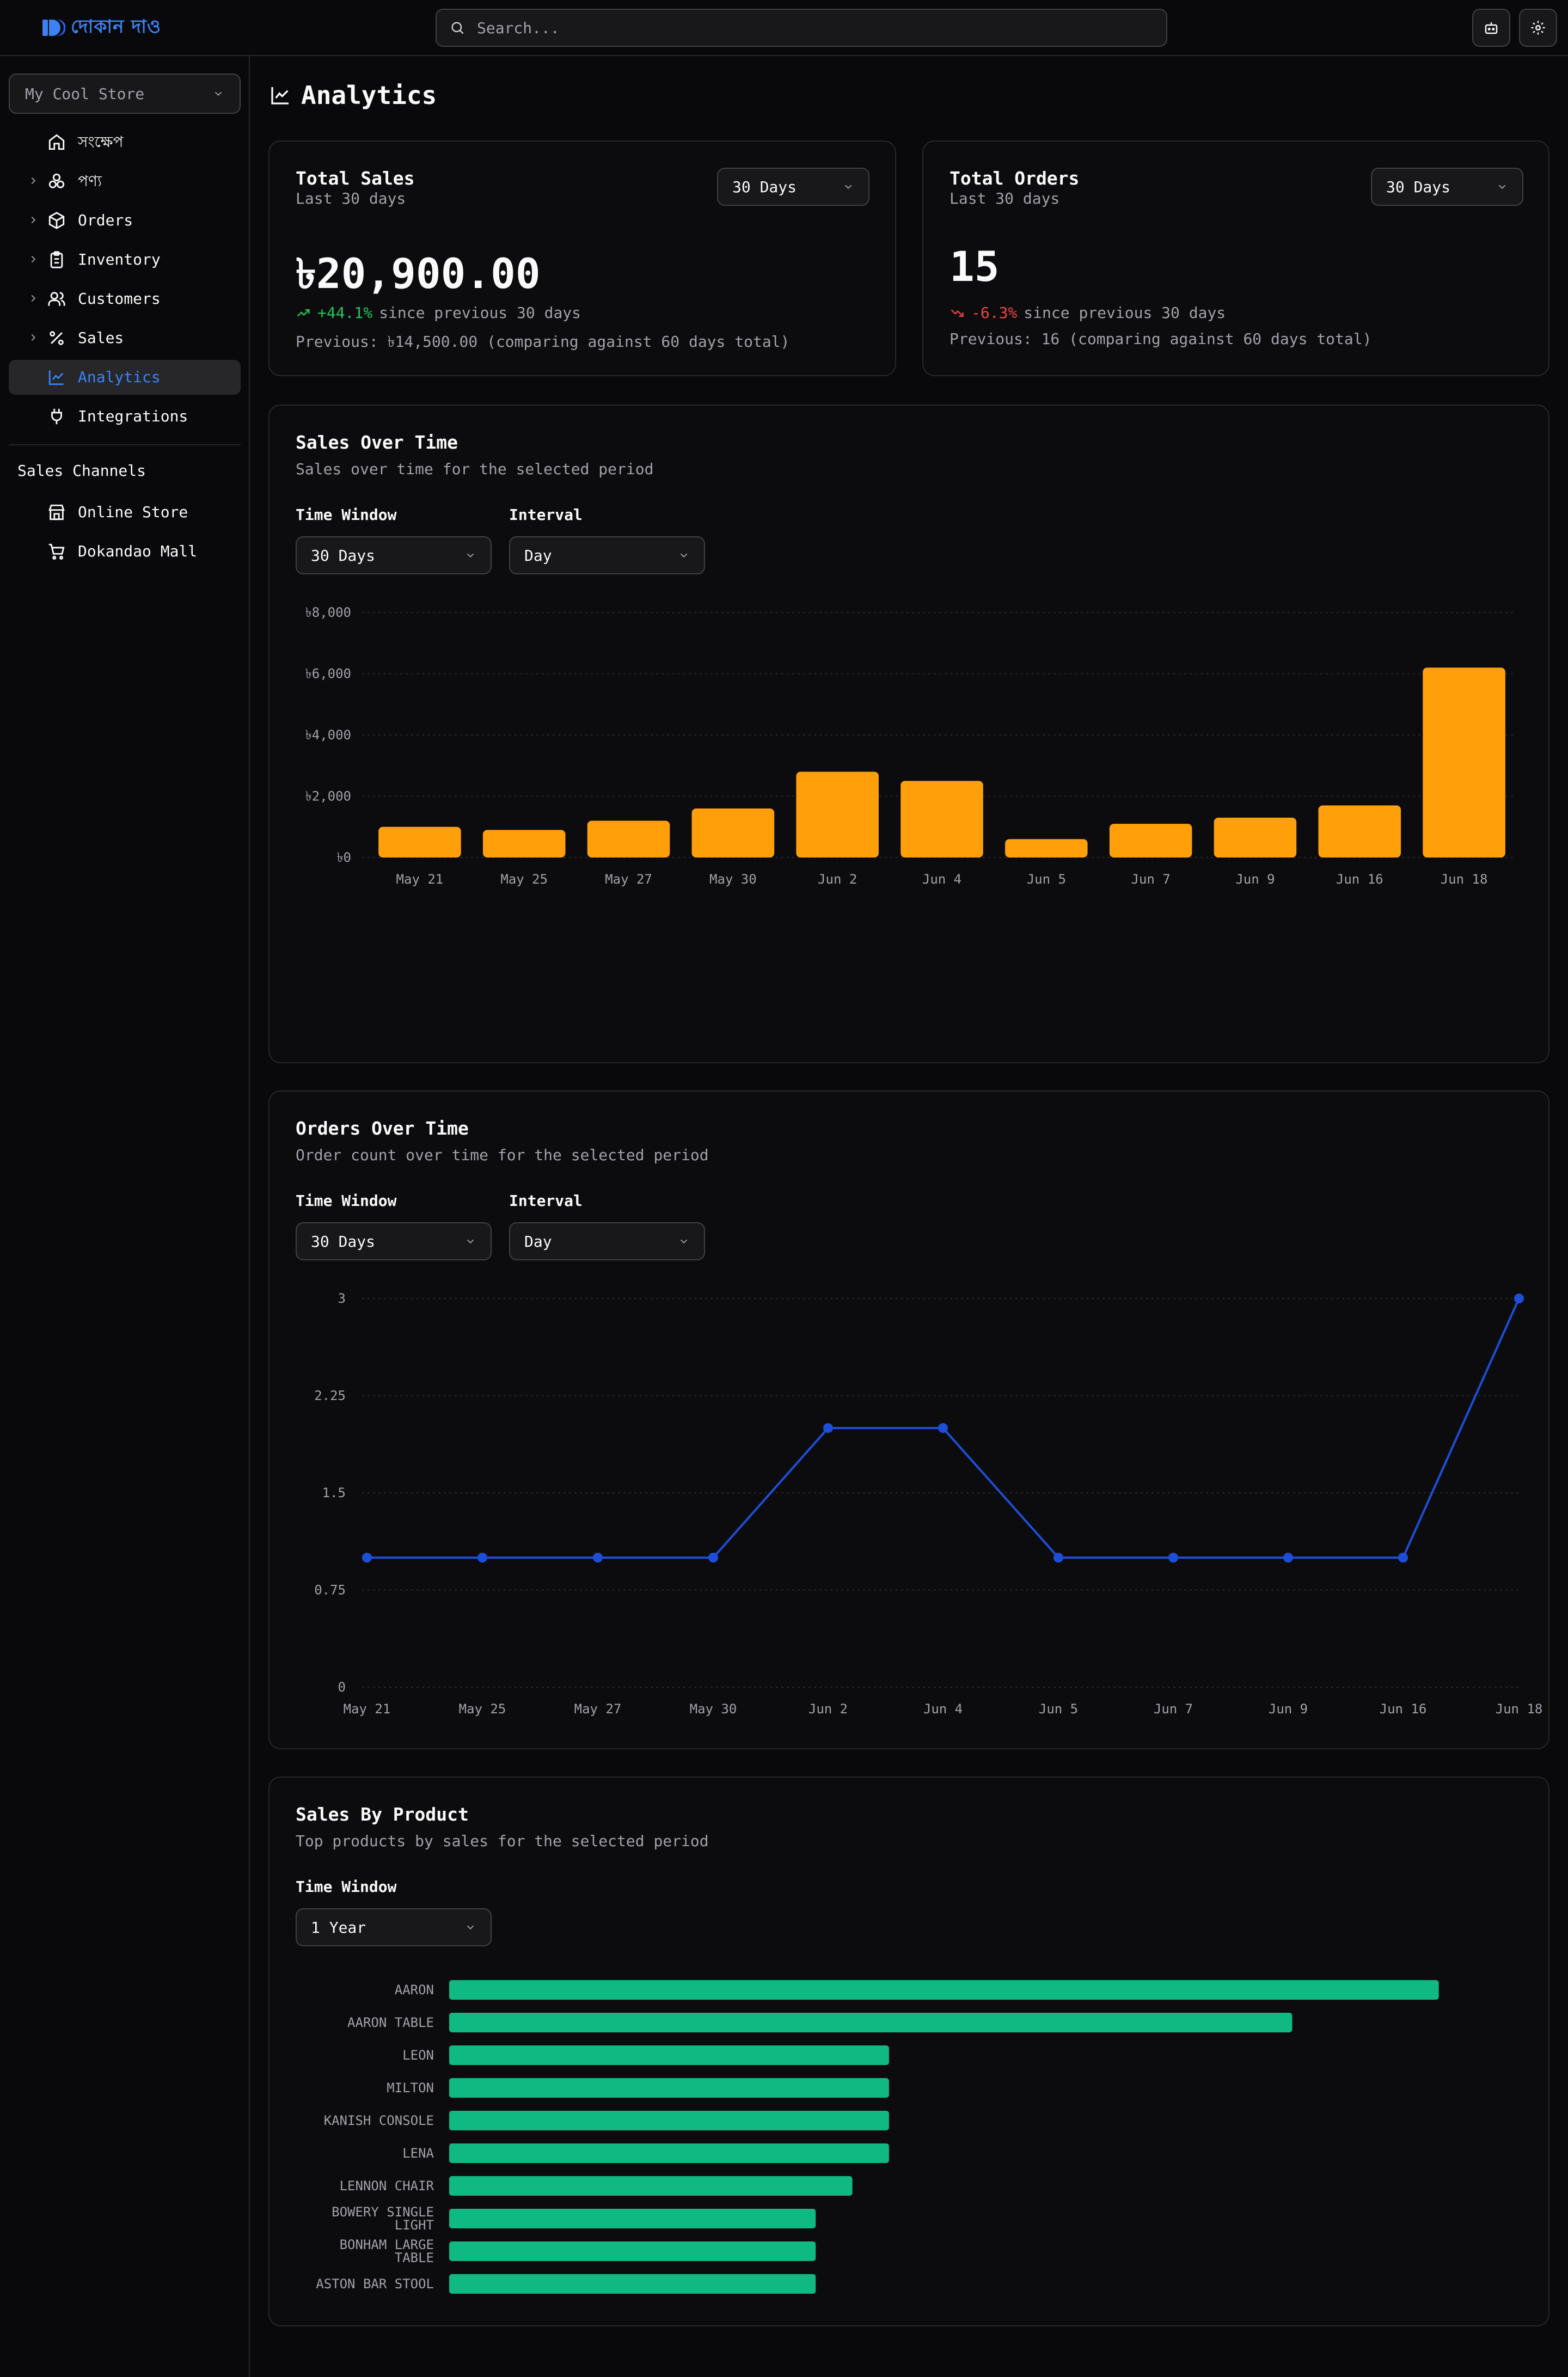 The height and width of the screenshot is (2377, 1568). Describe the element at coordinates (828, 1709) in the screenshot. I see `x-tick-label: Jun 2` at that location.